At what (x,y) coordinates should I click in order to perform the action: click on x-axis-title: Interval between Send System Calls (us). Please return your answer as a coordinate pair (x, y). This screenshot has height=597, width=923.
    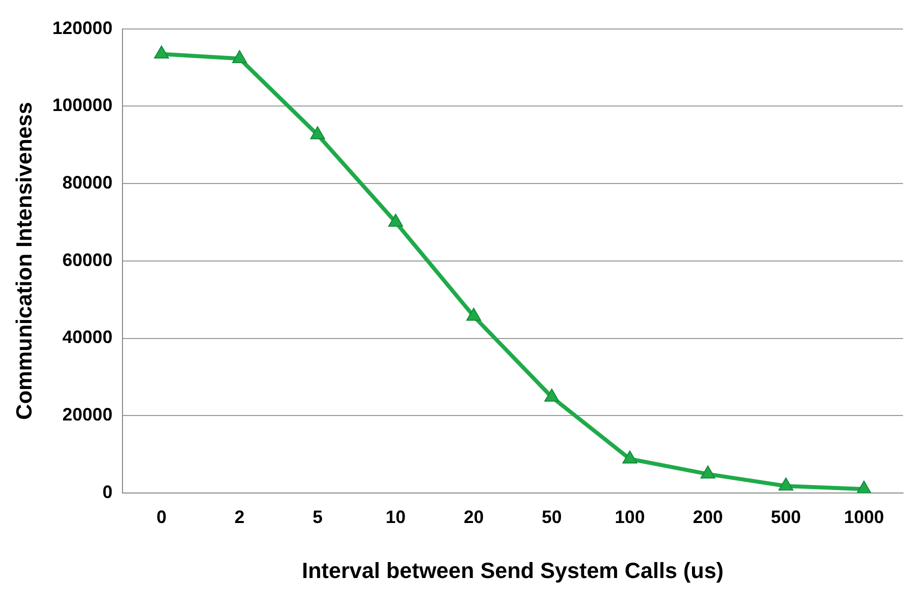
    Looking at the image, I should click on (513, 570).